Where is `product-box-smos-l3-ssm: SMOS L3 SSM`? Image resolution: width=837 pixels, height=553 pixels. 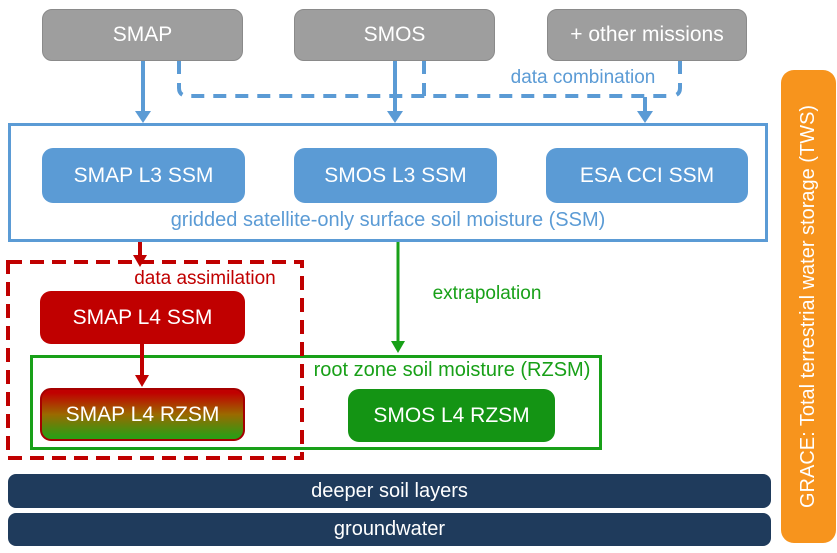 product-box-smos-l3-ssm: SMOS L3 SSM is located at coordinates (395, 175).